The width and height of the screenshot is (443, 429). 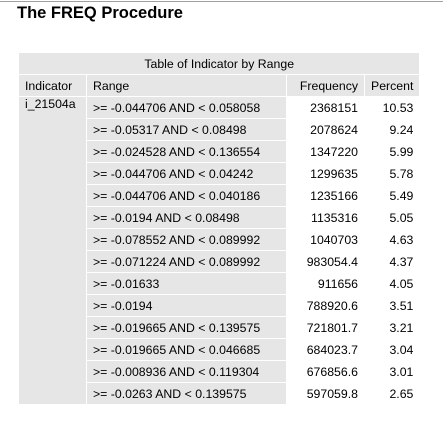 I want to click on table-row: >= -0.044706 AND < 0.040186 1235166 5.49, so click(x=220, y=195).